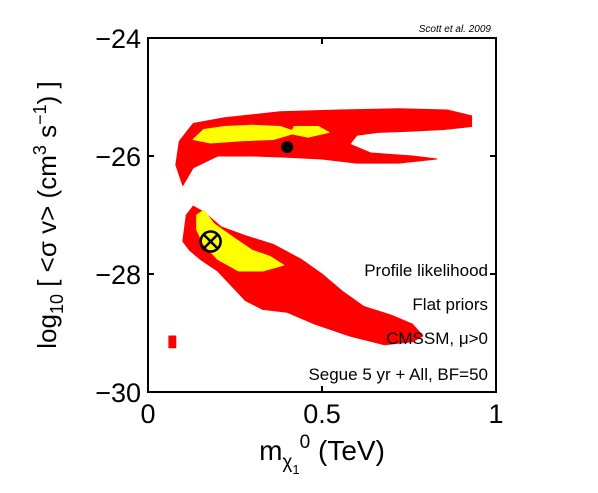 The image size is (598, 493). I want to click on region-red-upper, so click(324, 147).